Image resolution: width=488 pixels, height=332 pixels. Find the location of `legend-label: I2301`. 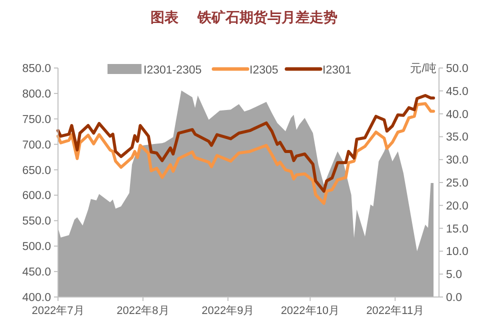

legend-label: I2301 is located at coordinates (337, 70).